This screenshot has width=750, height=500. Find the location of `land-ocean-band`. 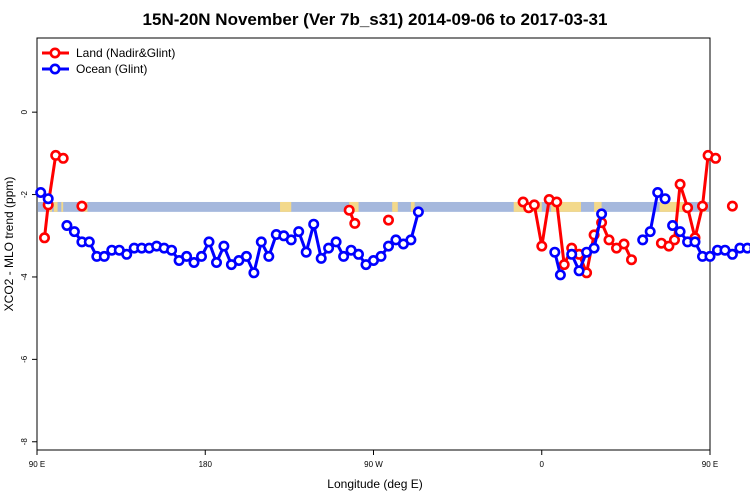

land-ocean-band is located at coordinates (373, 206).